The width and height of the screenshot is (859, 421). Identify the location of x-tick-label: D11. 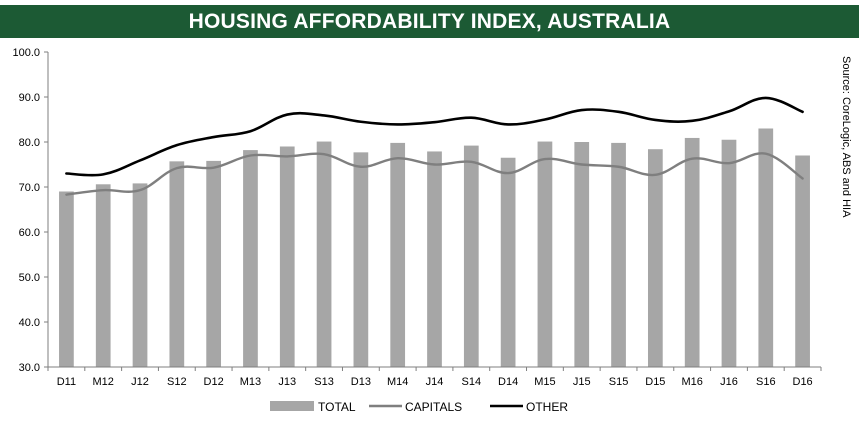
(66, 382).